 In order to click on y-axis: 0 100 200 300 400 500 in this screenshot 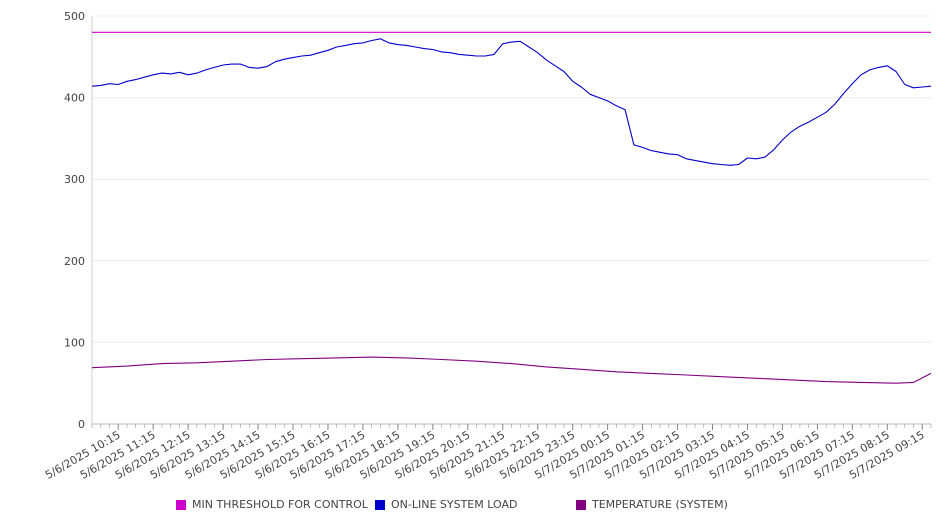, I will do `click(78, 220)`.